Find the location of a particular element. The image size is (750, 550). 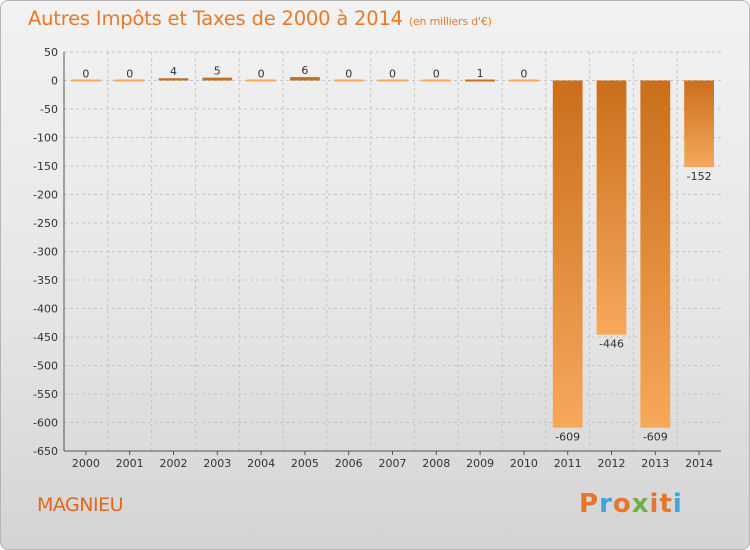

data-label: -446 is located at coordinates (611, 344).